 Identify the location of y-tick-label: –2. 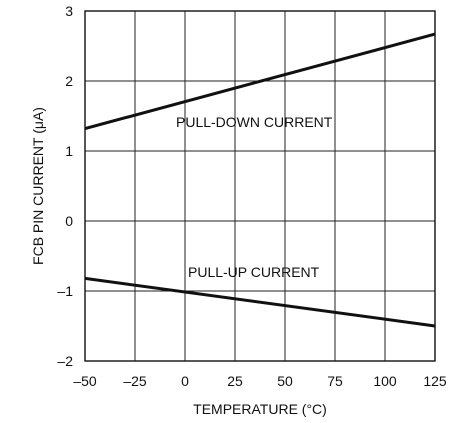
(65, 361).